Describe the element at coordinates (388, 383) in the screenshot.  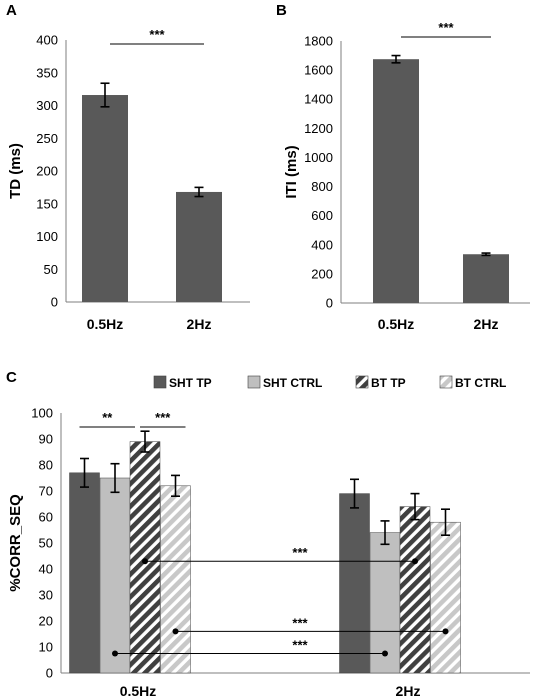
I see `legend-label: BT TP` at that location.